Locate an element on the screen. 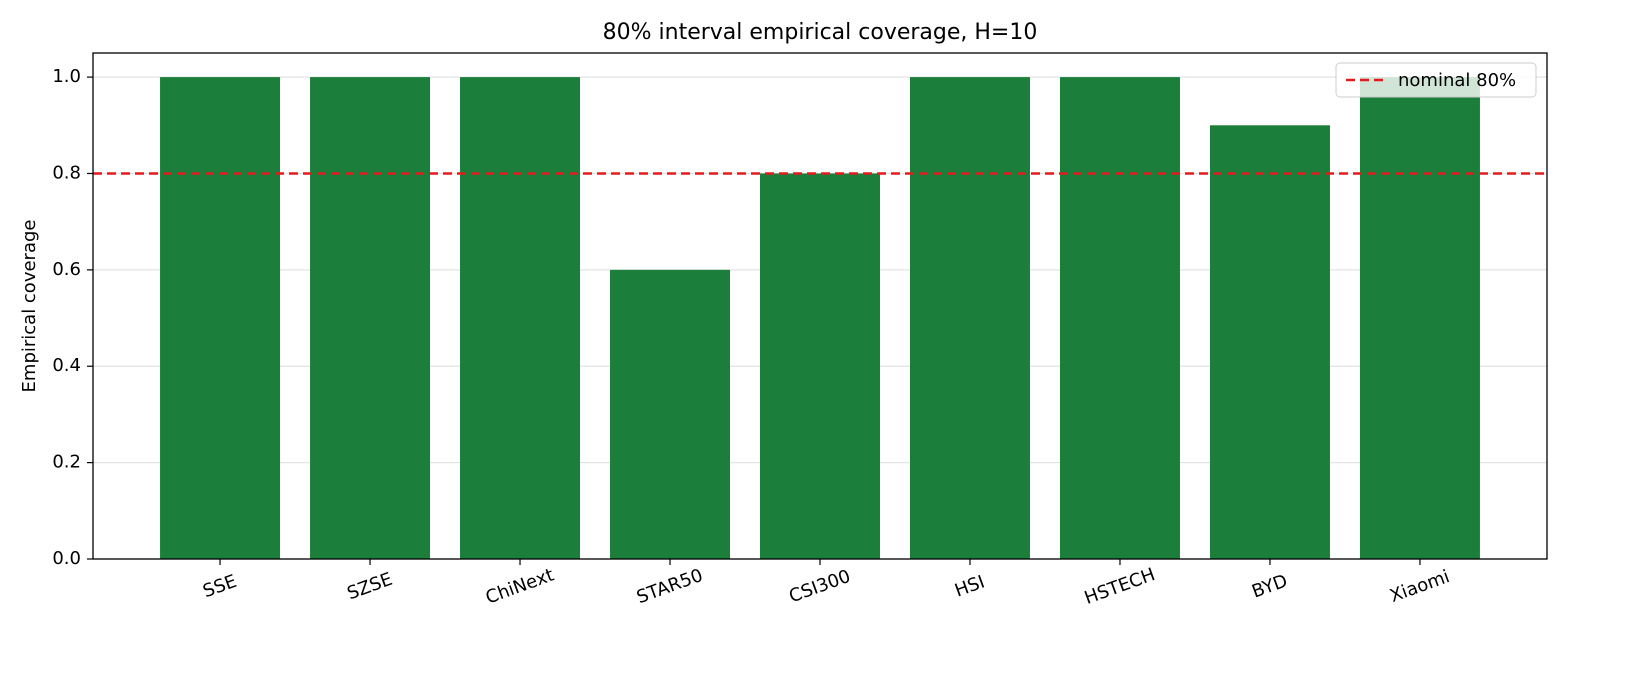 This screenshot has height=675, width=1650. y-axis-label: Empirical coverage is located at coordinates (29, 306).